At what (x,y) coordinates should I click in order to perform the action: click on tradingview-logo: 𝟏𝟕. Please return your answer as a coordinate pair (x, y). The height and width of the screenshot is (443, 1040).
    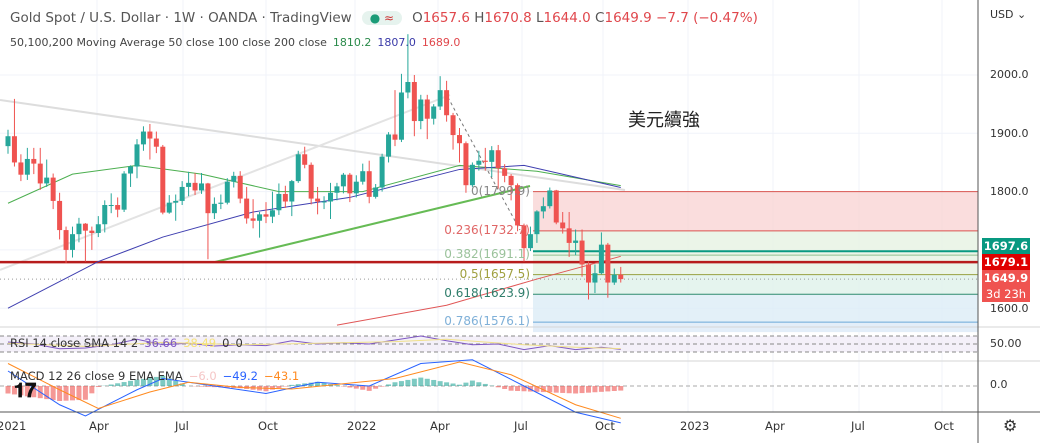
    Looking at the image, I should click on (25, 390).